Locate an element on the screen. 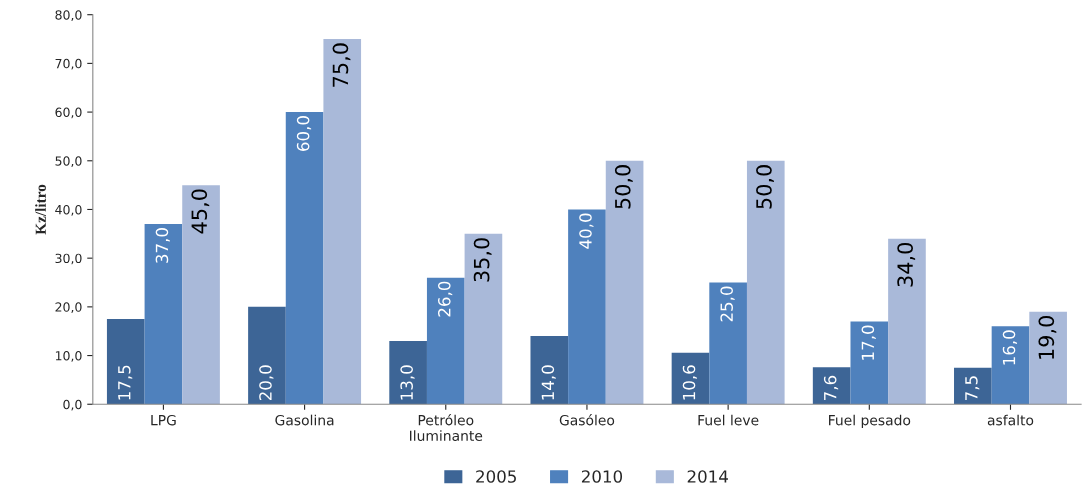 The width and height of the screenshot is (1092, 490). data-label: 10,6 is located at coordinates (690, 382).